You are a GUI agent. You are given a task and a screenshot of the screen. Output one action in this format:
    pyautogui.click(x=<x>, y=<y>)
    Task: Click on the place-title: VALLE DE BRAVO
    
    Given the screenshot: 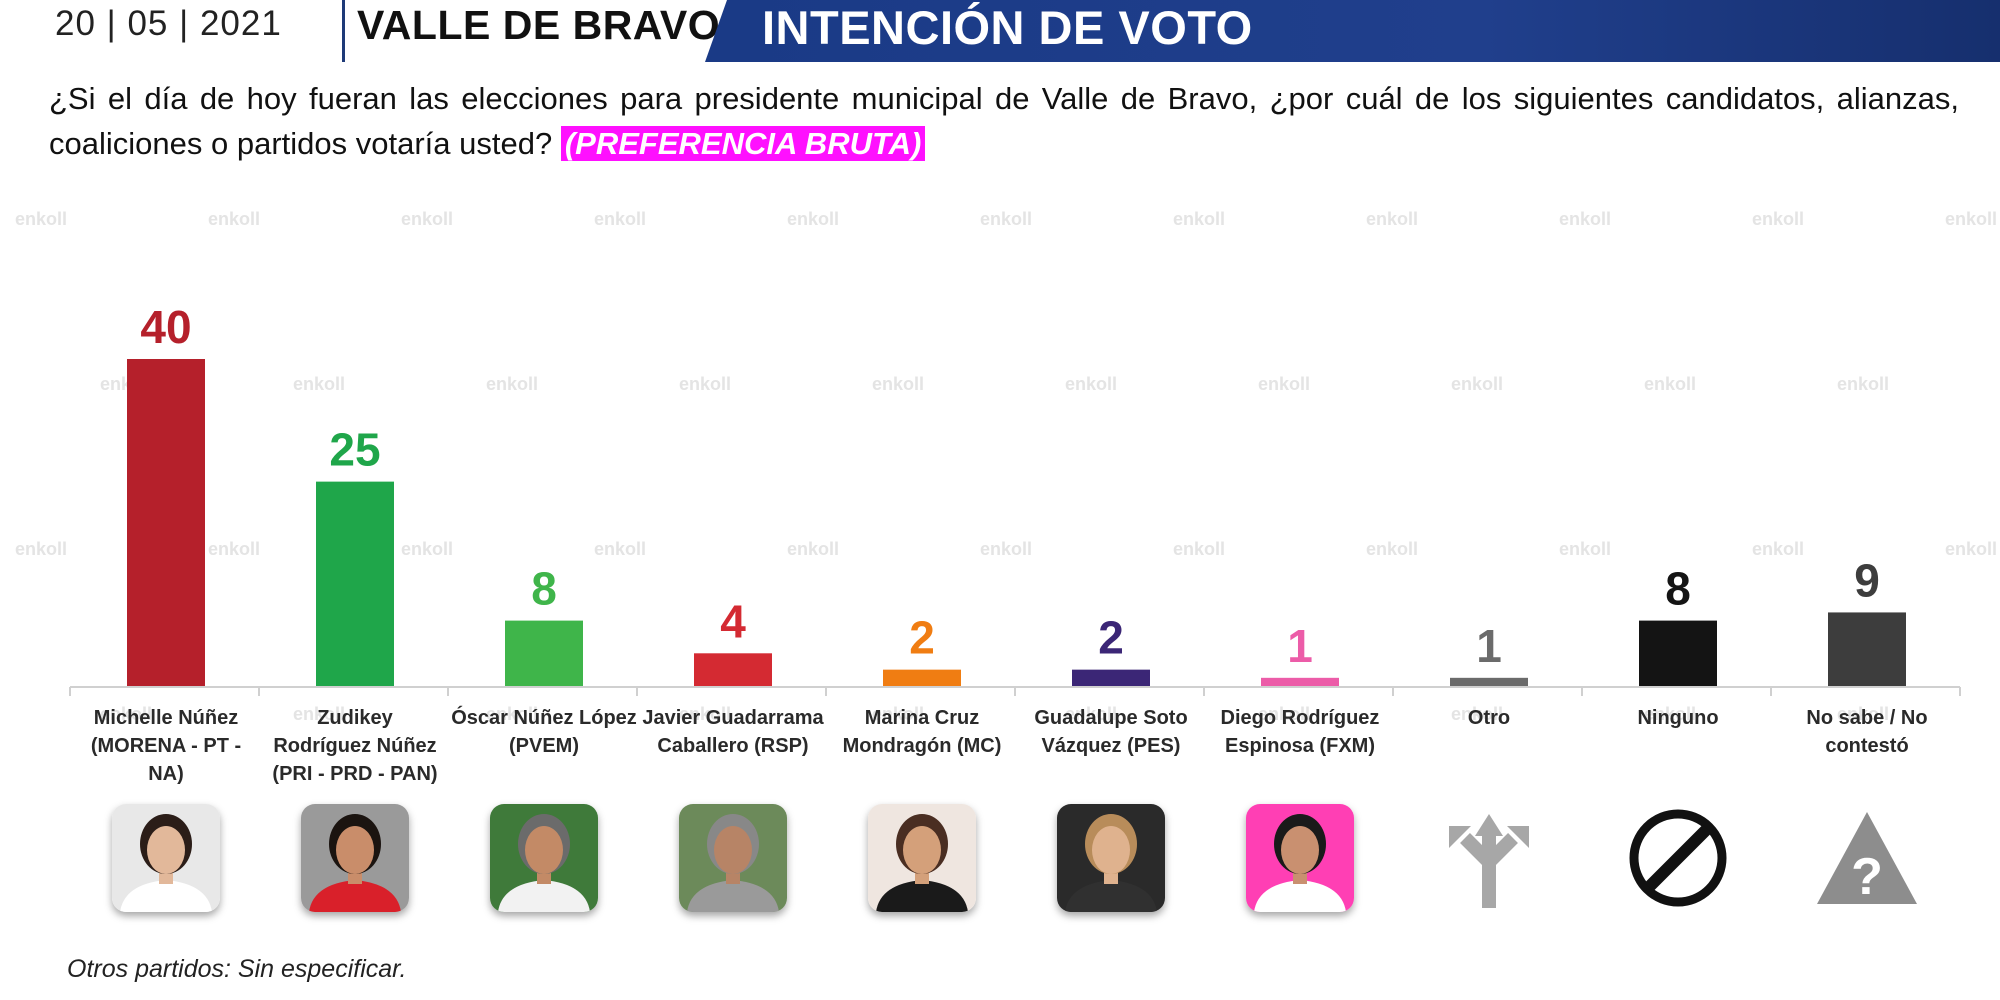 What is the action you would take?
    pyautogui.click(x=539, y=25)
    